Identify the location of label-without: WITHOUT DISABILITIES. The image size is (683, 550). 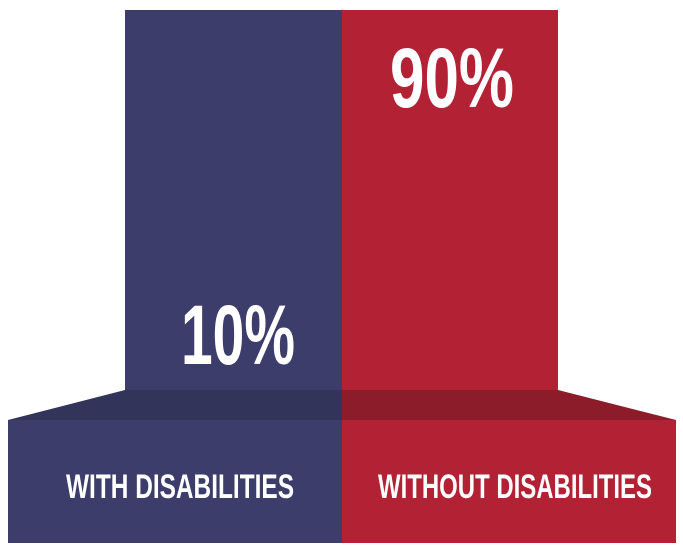
(515, 487).